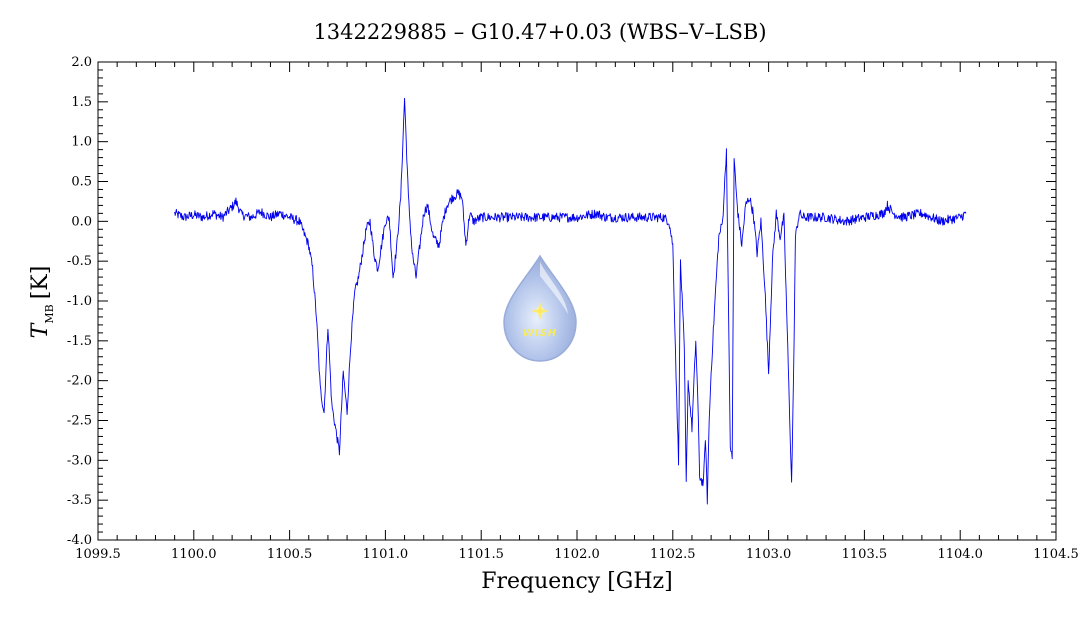 This screenshot has height=618, width=1080. What do you see at coordinates (79, 500) in the screenshot?
I see `y-tick-label: -3.5` at bounding box center [79, 500].